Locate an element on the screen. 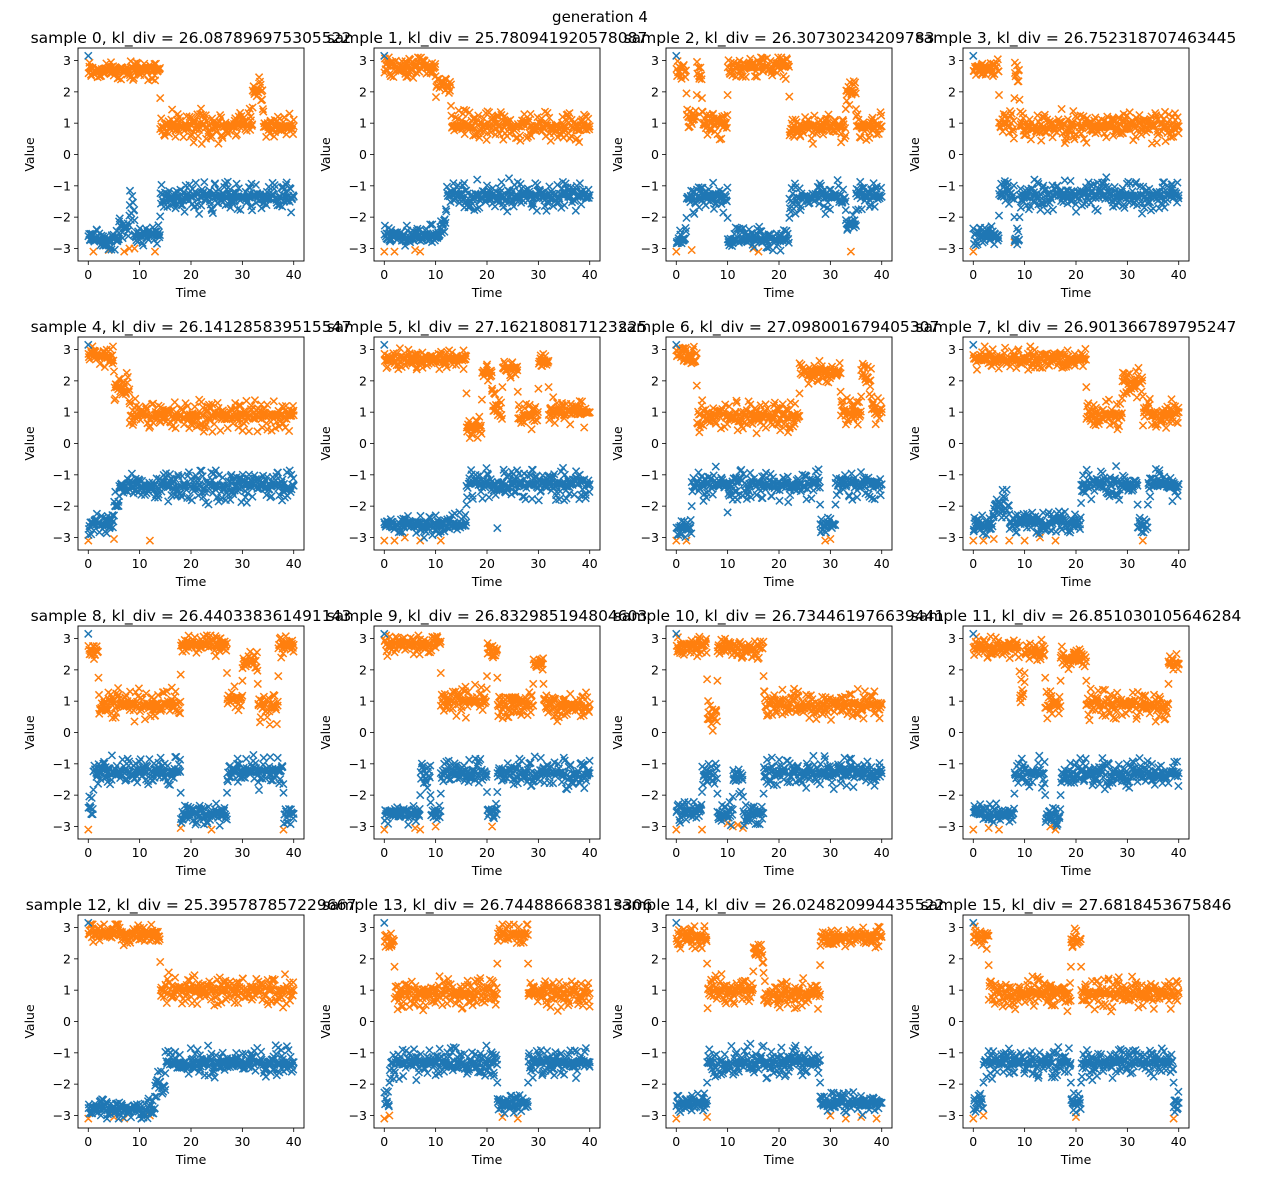 This screenshot has width=1264, height=1181. subplot-title: sample 12, kl_div = 25.395787857229667 is located at coordinates (191, 905).